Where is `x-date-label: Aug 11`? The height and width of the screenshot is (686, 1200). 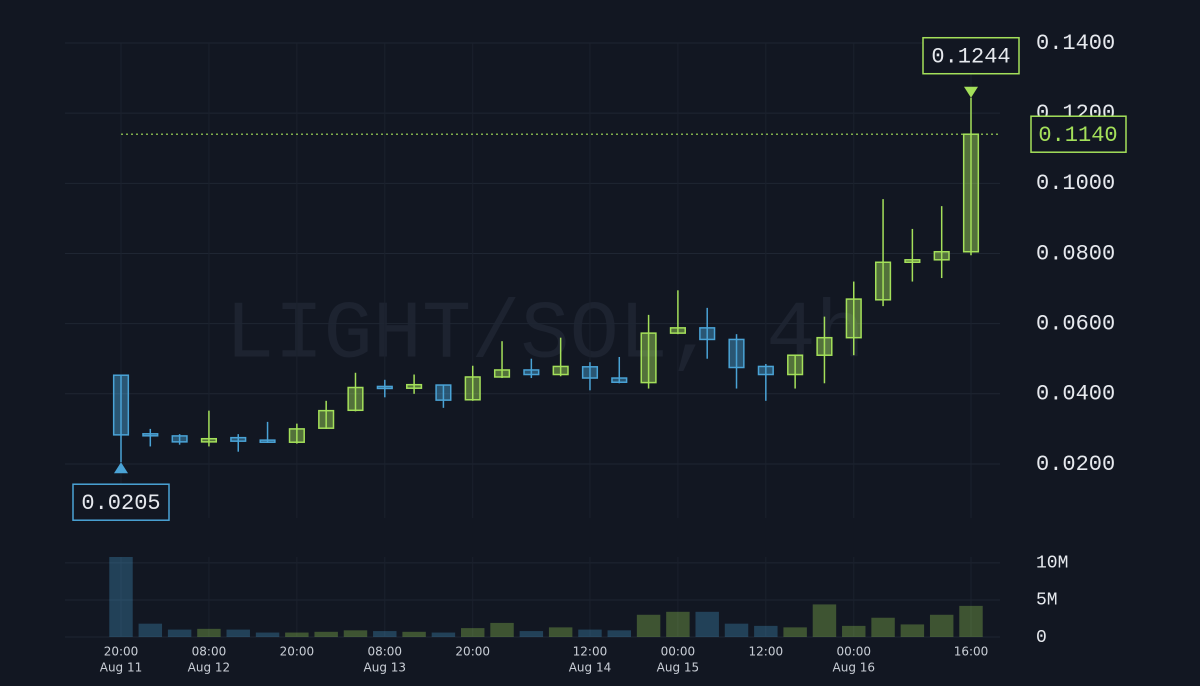
x-date-label: Aug 11 is located at coordinates (121, 668).